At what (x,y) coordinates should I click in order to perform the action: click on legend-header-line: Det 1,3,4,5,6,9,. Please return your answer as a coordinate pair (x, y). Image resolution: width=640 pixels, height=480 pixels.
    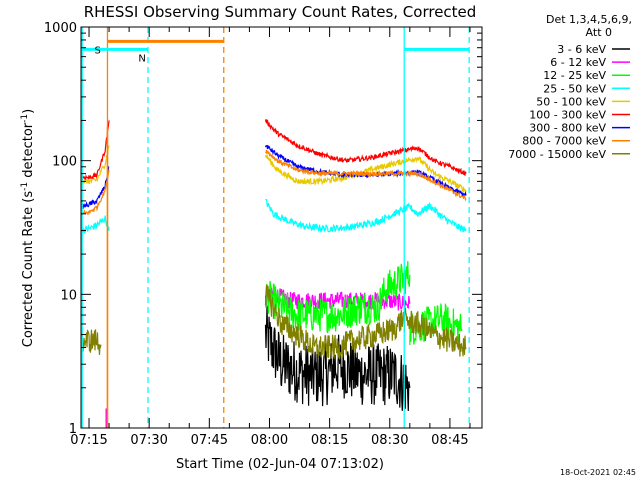
    Looking at the image, I should click on (589, 19).